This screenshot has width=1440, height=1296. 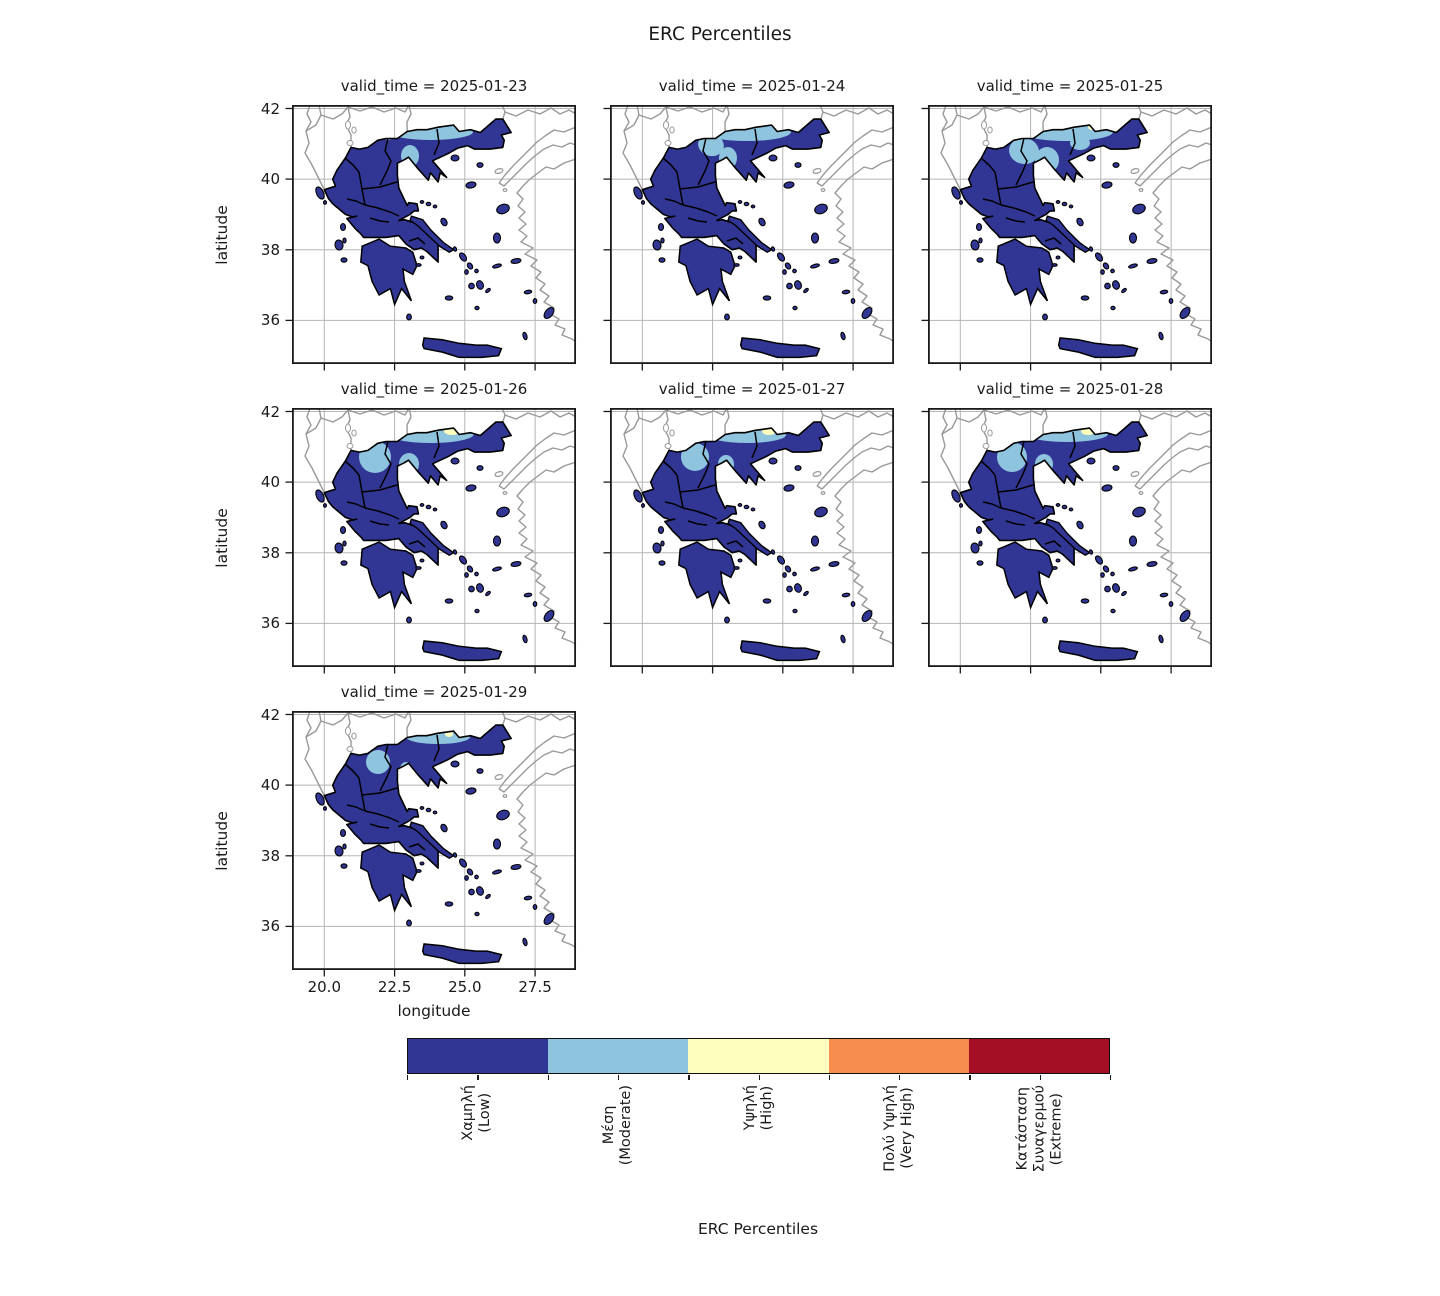 What do you see at coordinates (477, 1113) in the screenshot?
I see `colorbar-category-label: Χαμηλή (Low)` at bounding box center [477, 1113].